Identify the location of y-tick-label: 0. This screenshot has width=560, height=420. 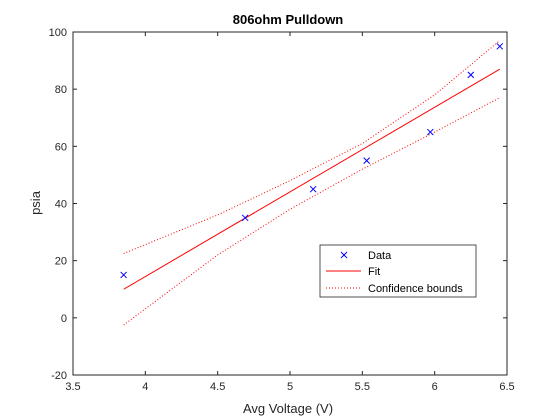
(64, 319).